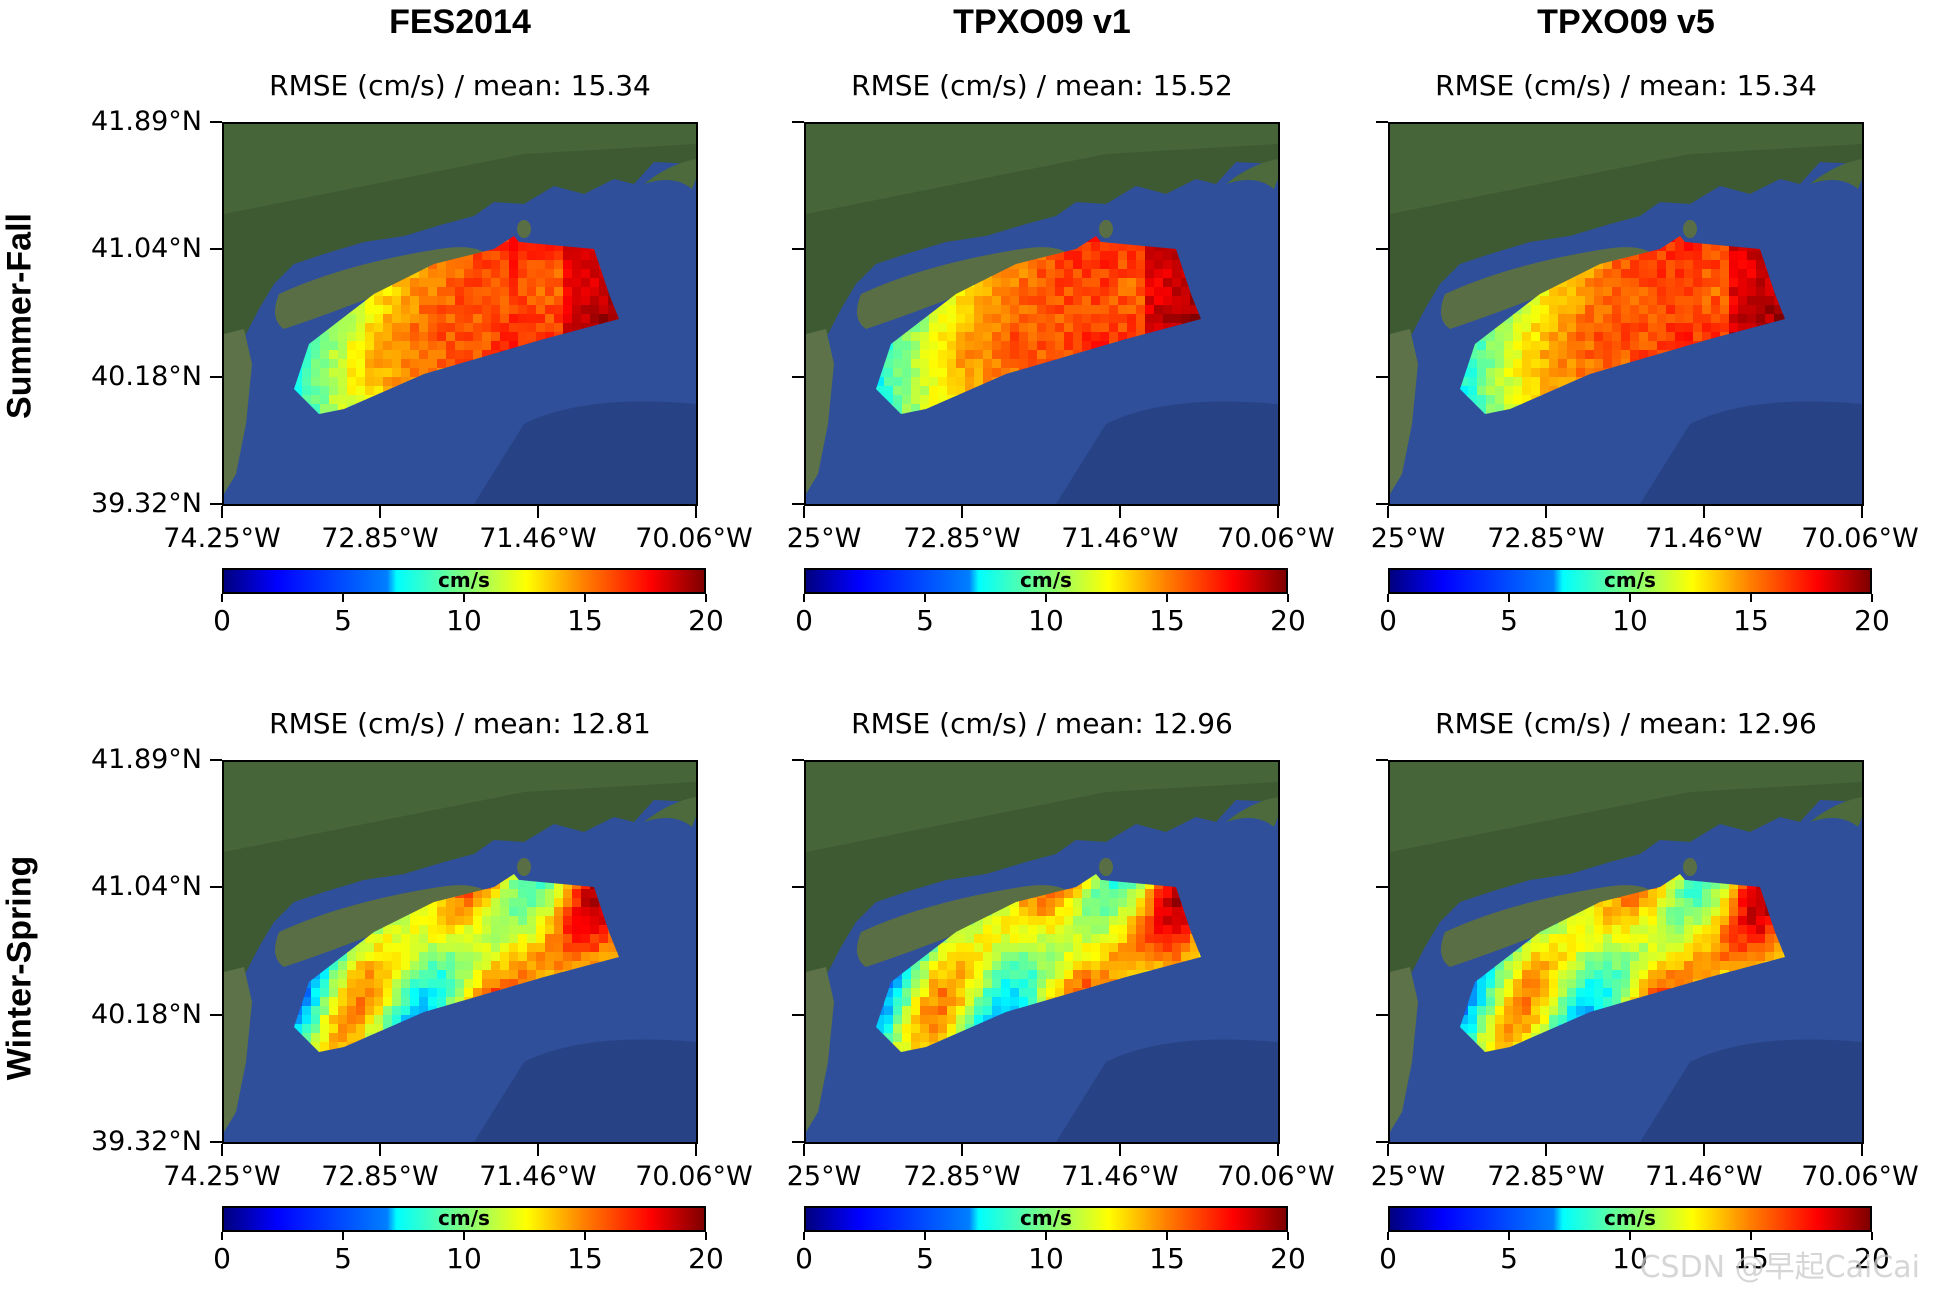  What do you see at coordinates (1042, 85) in the screenshot?
I see `panel-subtitle: RMSE (cm/s) / mean: 15.52` at bounding box center [1042, 85].